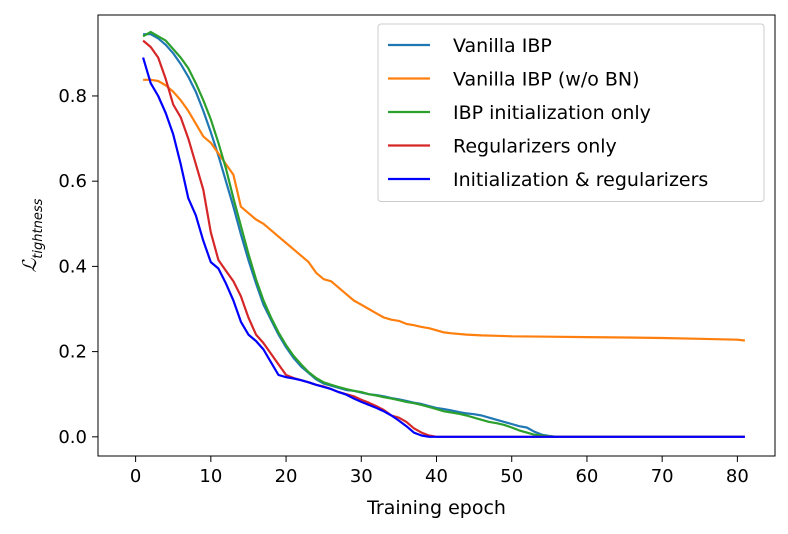 The width and height of the screenshot is (788, 534). What do you see at coordinates (135, 476) in the screenshot?
I see `x-tick-label: 0` at bounding box center [135, 476].